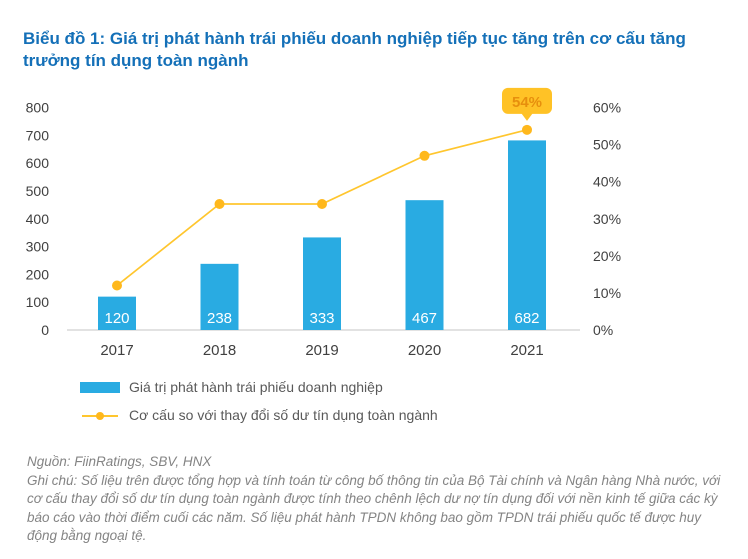 This screenshot has width=748, height=559. What do you see at coordinates (424, 265) in the screenshot?
I see `bar-2020` at bounding box center [424, 265].